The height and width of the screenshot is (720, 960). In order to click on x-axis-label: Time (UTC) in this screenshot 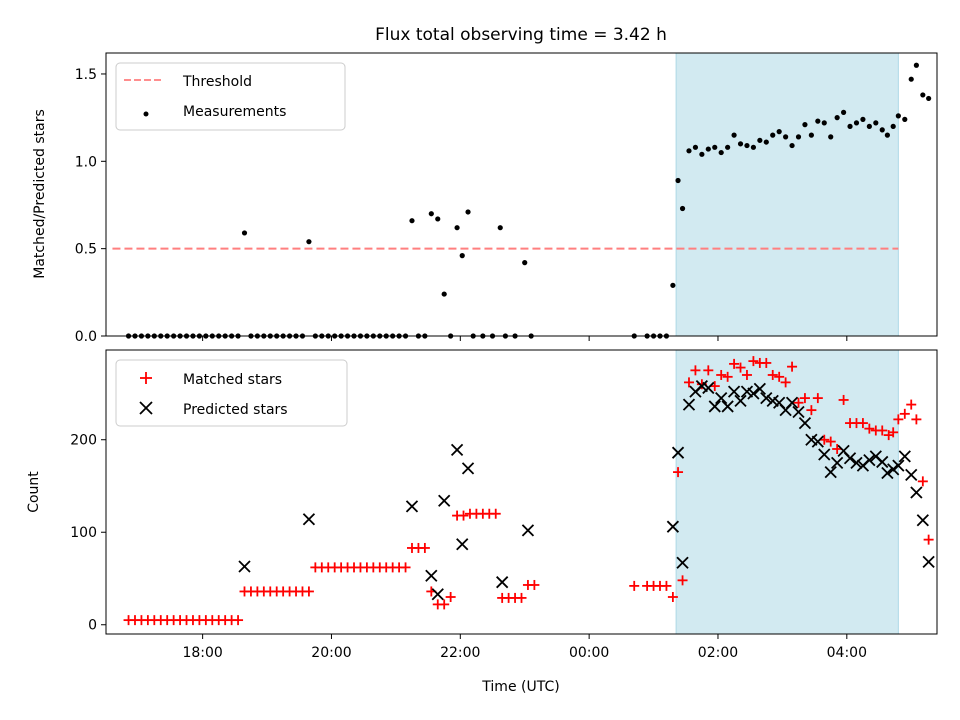, I will do `click(520, 687)`.